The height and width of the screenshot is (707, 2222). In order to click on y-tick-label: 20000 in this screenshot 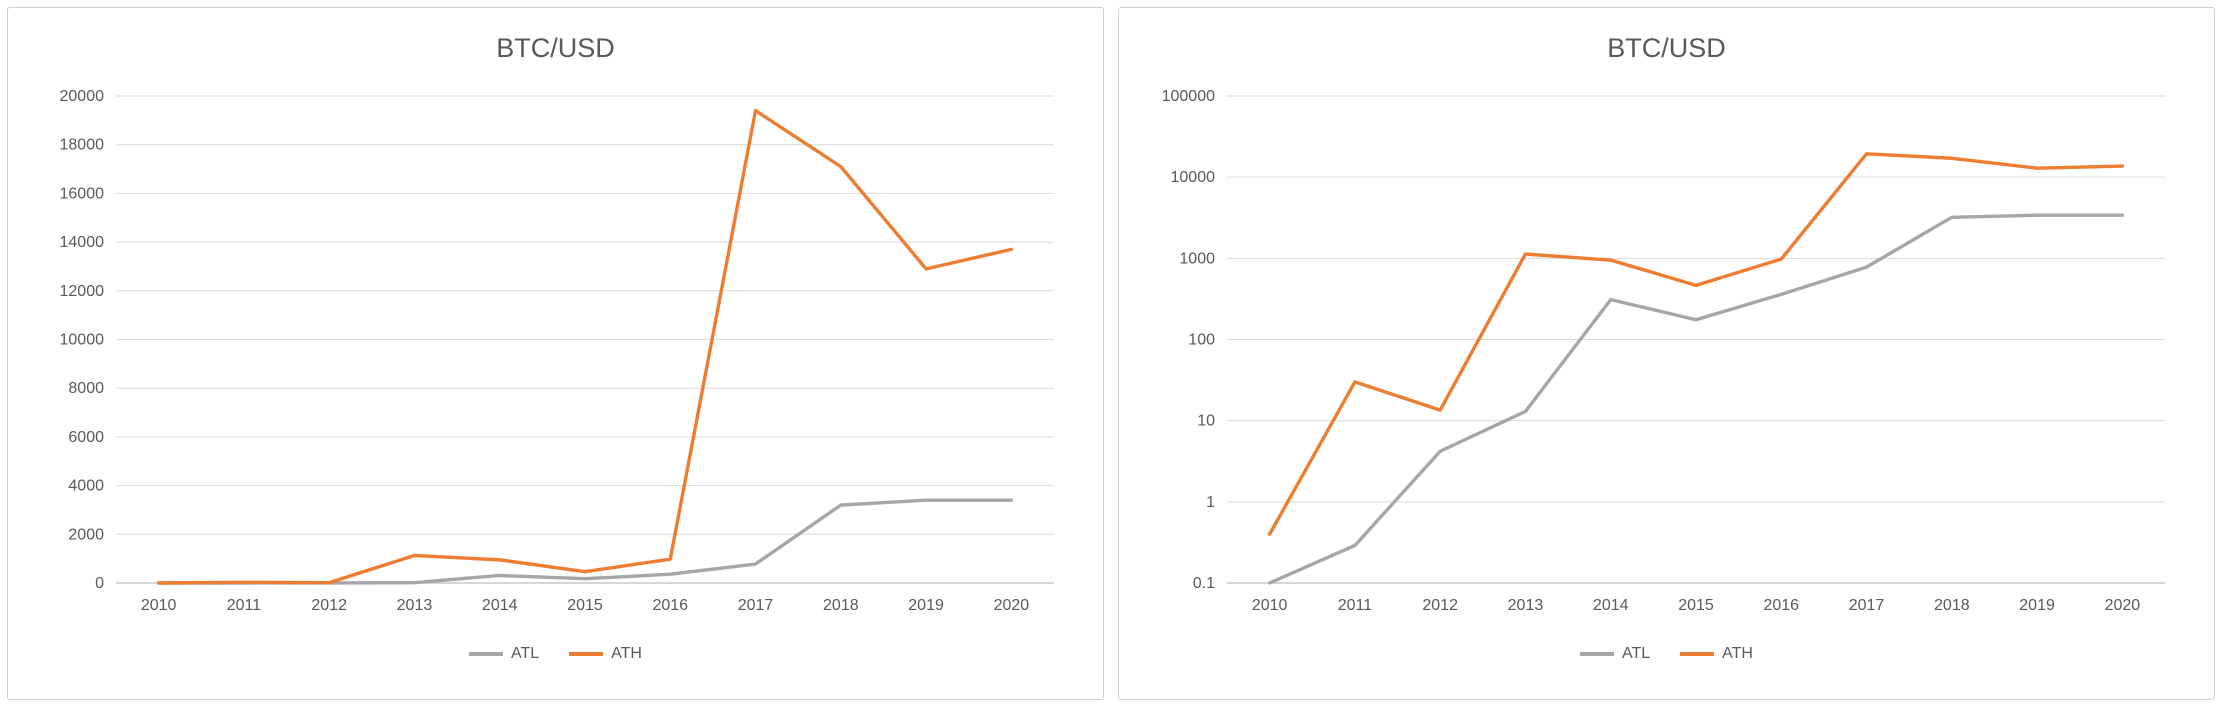, I will do `click(81, 96)`.